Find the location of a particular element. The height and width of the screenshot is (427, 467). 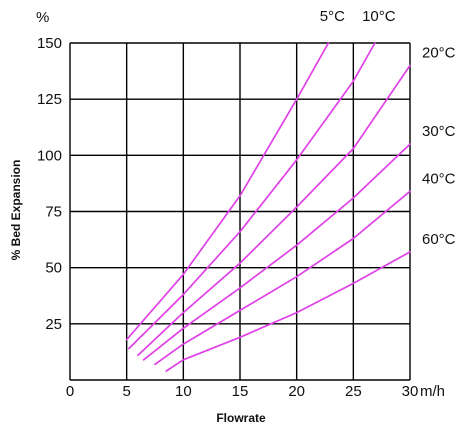

y-tick-labels: 25 50 75 100 125 150 is located at coordinates (49, 184).